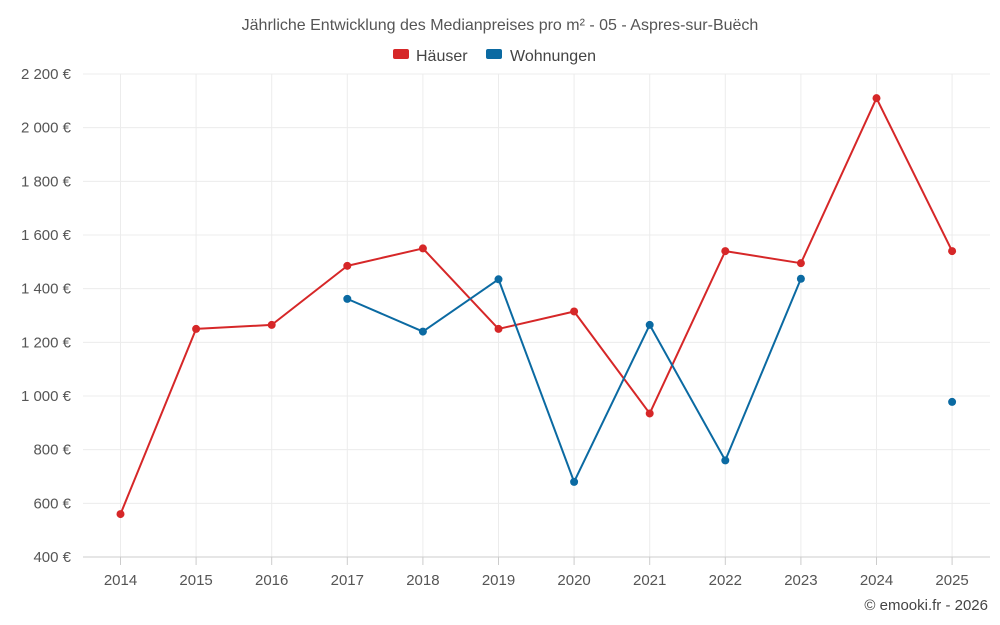 The height and width of the screenshot is (625, 1000). Describe the element at coordinates (196, 328) in the screenshot. I see `data-point-haeuser-2015` at that location.